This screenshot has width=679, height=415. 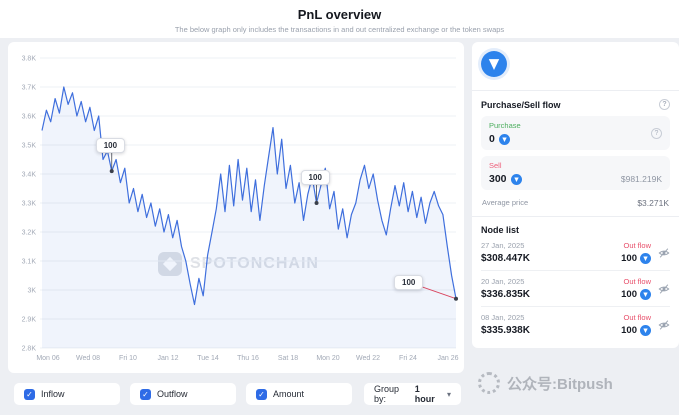 What do you see at coordinates (500, 230) in the screenshot?
I see `node-list-header: Node list` at bounding box center [500, 230].